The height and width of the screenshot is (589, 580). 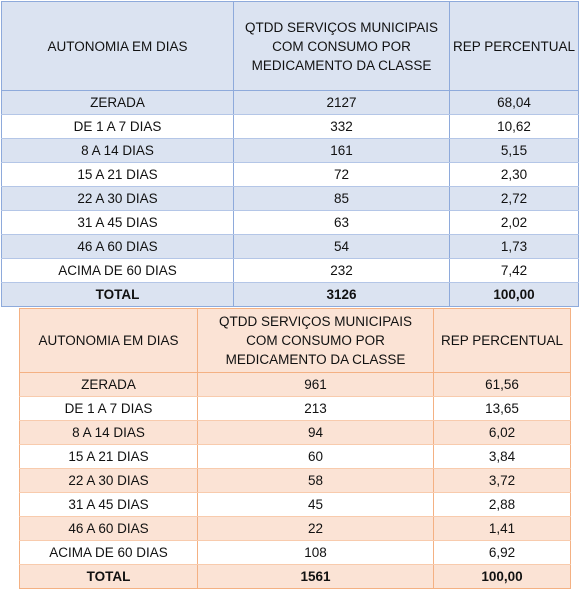 I want to click on cell-qtdd: 332, so click(x=341, y=126).